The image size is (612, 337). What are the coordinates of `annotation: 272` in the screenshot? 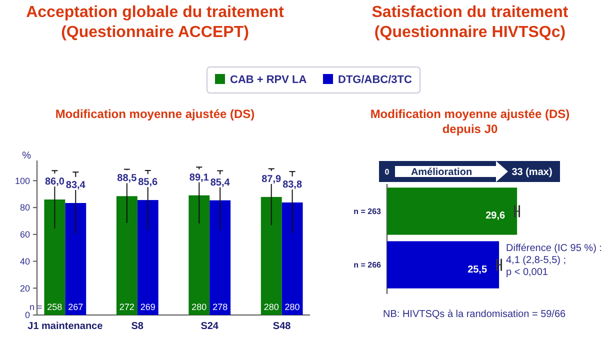 It's located at (126, 307).